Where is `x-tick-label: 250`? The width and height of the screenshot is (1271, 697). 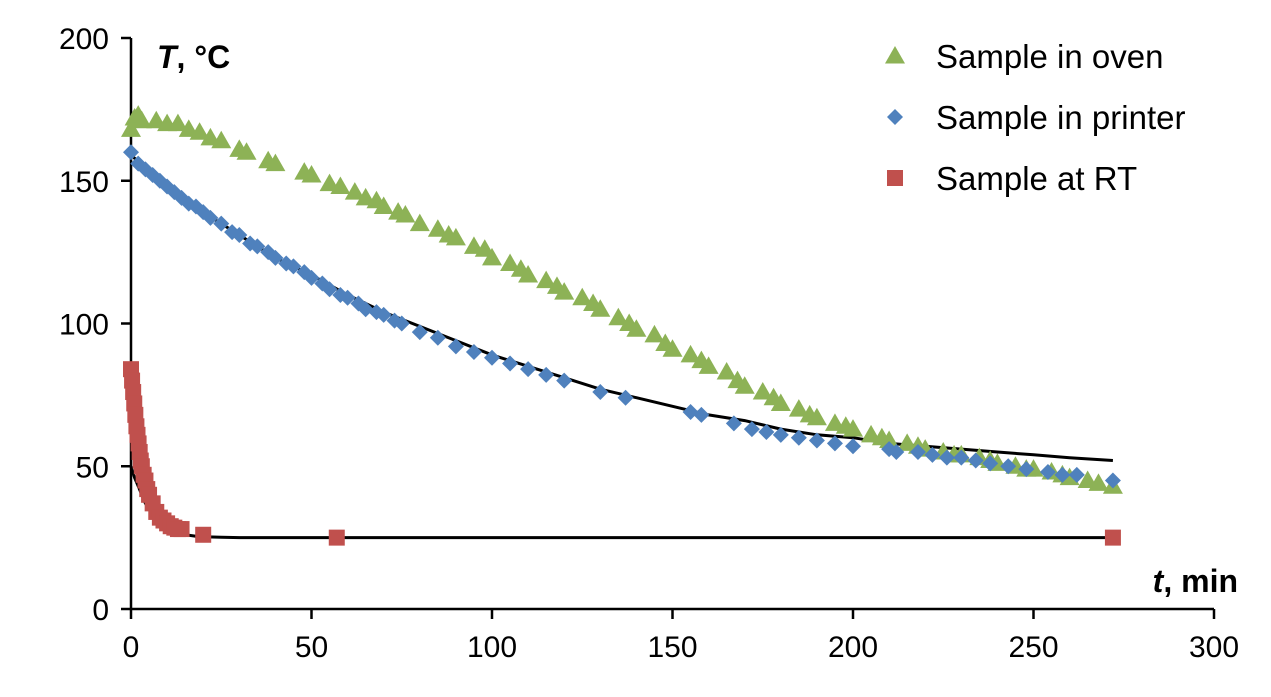 x-tick-label: 250 is located at coordinates (1033, 647).